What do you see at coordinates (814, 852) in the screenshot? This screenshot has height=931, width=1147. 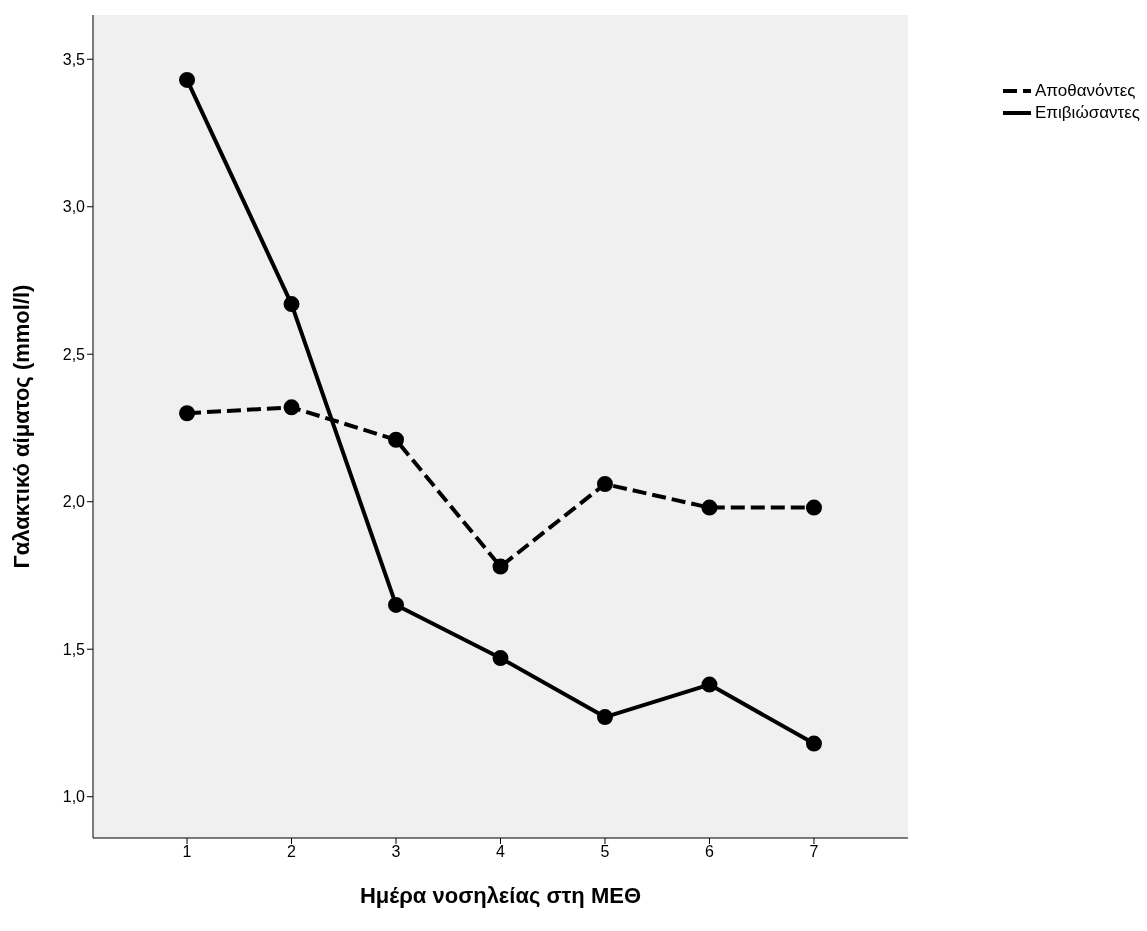 I see `x-tick-label: 7` at bounding box center [814, 852].